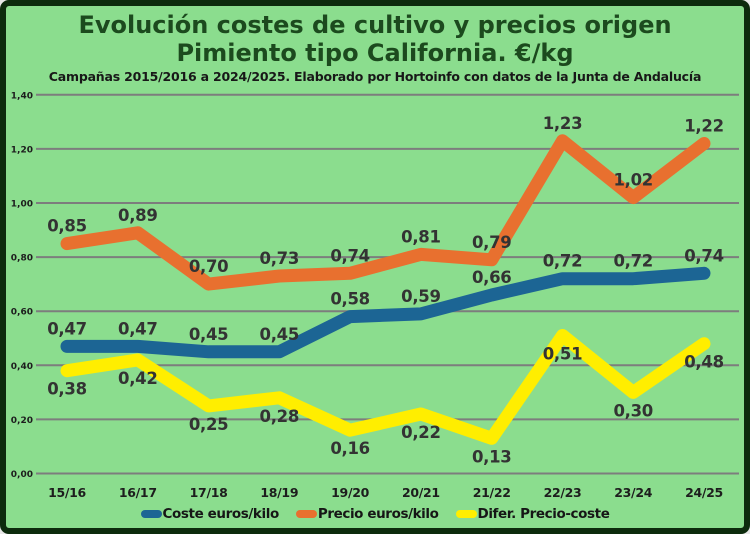 The image size is (750, 534). What do you see at coordinates (22, 150) in the screenshot?
I see `y-tick-label: 1,20` at bounding box center [22, 150].